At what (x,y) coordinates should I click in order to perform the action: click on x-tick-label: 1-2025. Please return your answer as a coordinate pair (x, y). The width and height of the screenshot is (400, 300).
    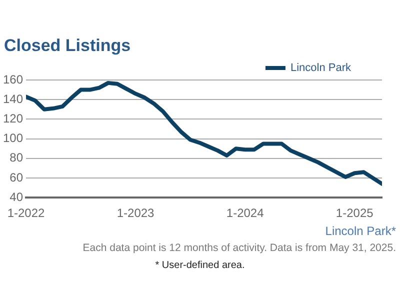
    Looking at the image, I should click on (355, 213).